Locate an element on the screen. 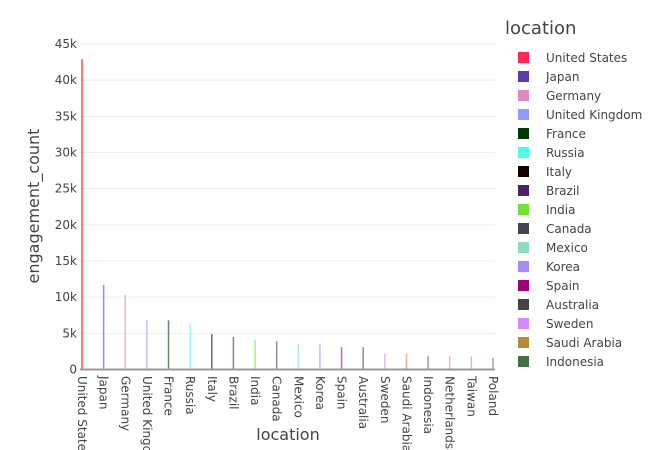 Image resolution: width=660 pixels, height=450 pixels. legend-label: Japan is located at coordinates (563, 76).